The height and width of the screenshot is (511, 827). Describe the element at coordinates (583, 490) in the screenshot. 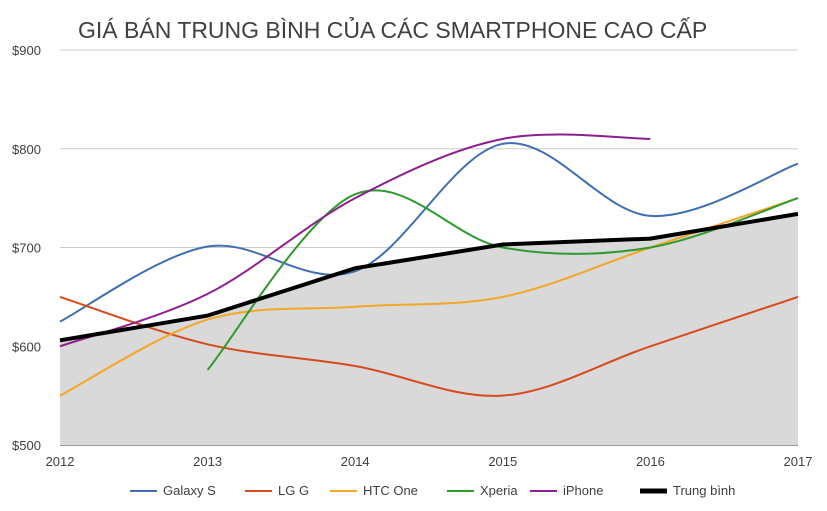

I see `legend-label: iPhone` at that location.